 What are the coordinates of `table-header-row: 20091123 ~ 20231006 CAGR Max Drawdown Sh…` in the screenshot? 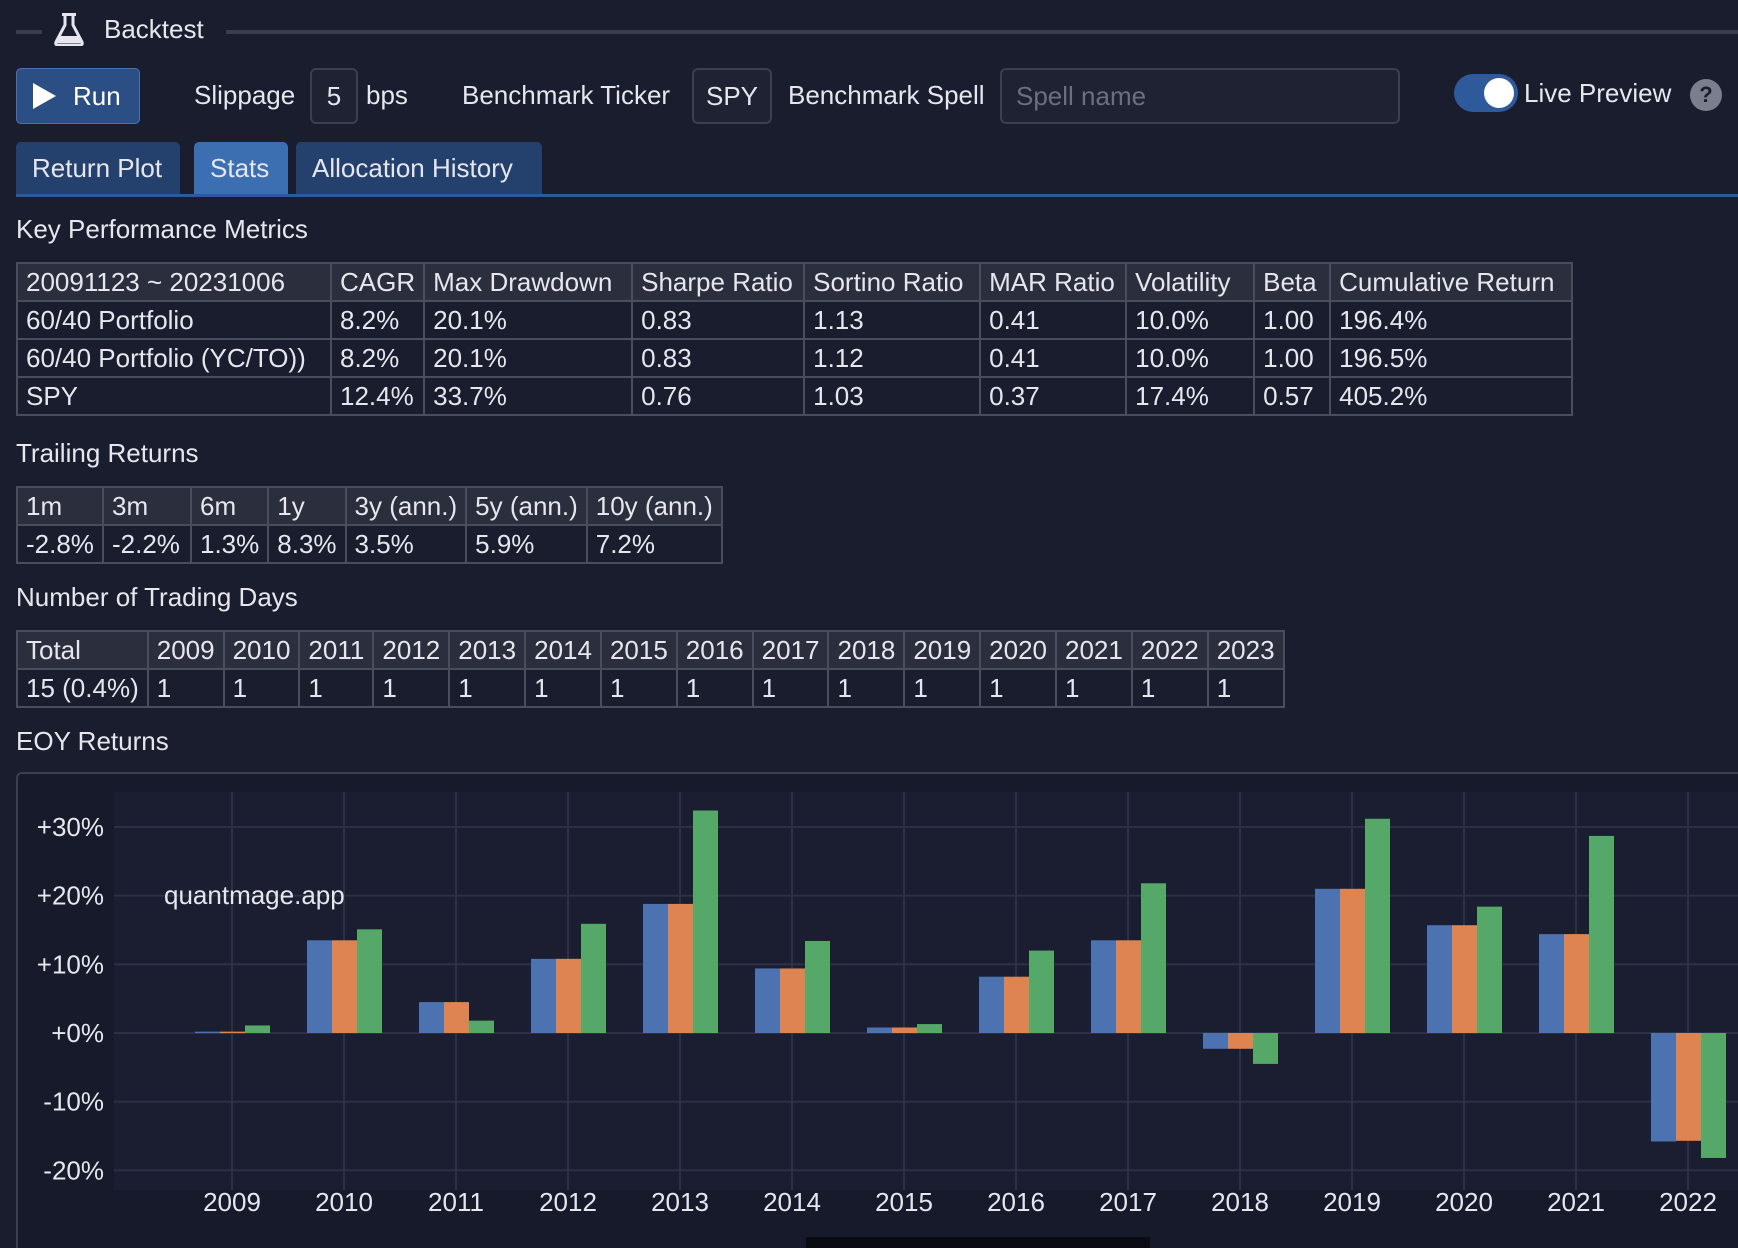 It's located at (795, 282).